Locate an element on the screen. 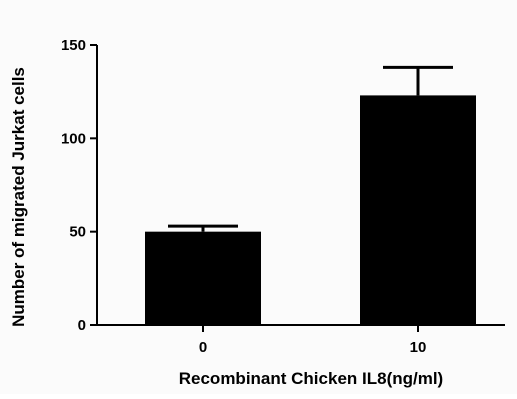 The width and height of the screenshot is (517, 399). x-axis-title: Recombinant Chicken IL8(ng/ml) is located at coordinates (311, 378).